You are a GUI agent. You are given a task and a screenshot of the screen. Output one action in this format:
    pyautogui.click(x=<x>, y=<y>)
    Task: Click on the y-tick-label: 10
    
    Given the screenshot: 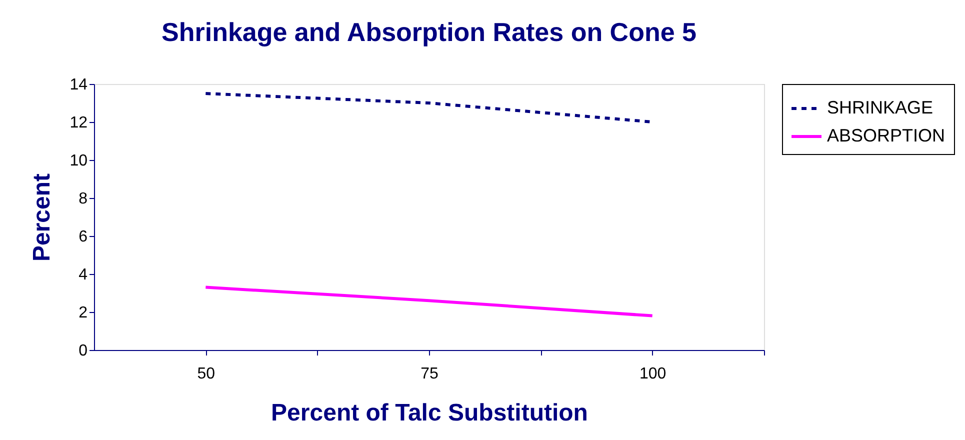 What is the action you would take?
    pyautogui.click(x=79, y=161)
    